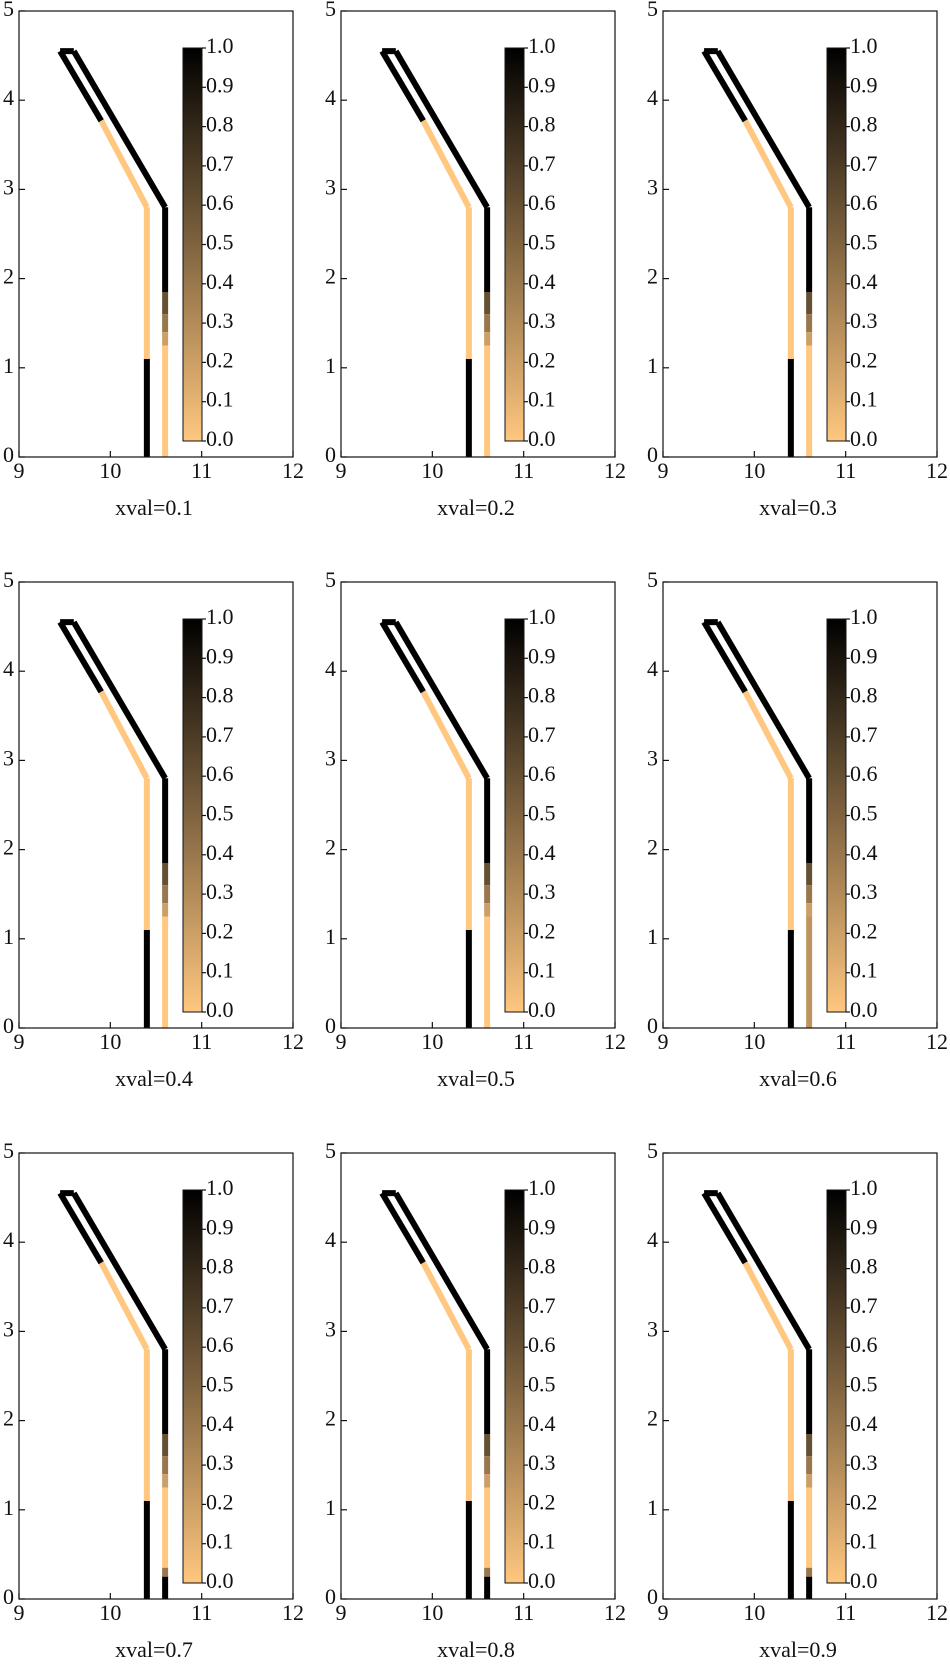 This screenshot has height=1674, width=950. Describe the element at coordinates (154, 1649) in the screenshot. I see `x-axis-label: xval=0.7` at that location.